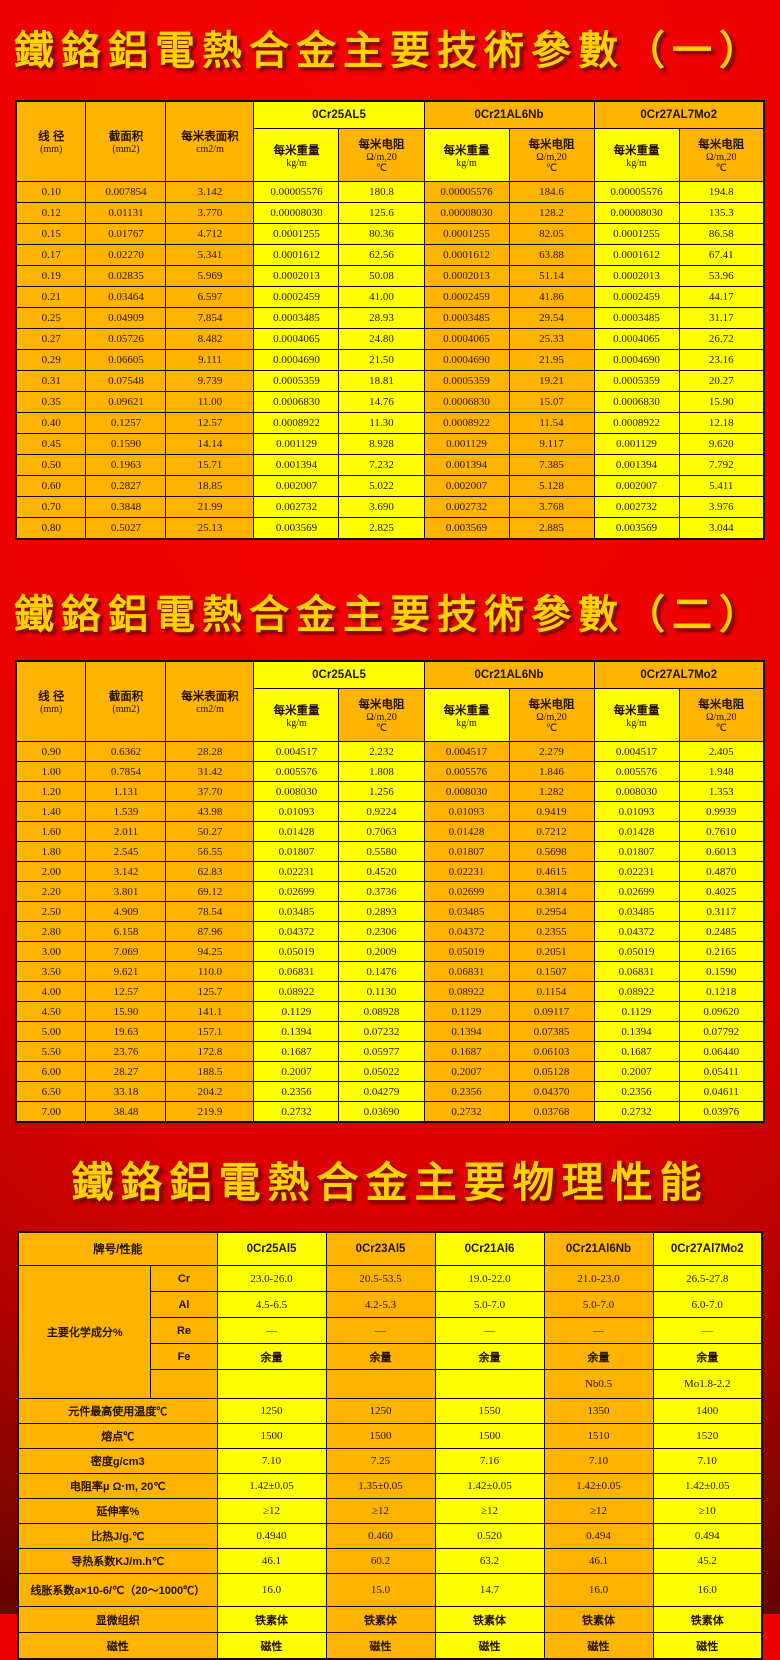  I want to click on table-cell: 0.70, so click(51, 507).